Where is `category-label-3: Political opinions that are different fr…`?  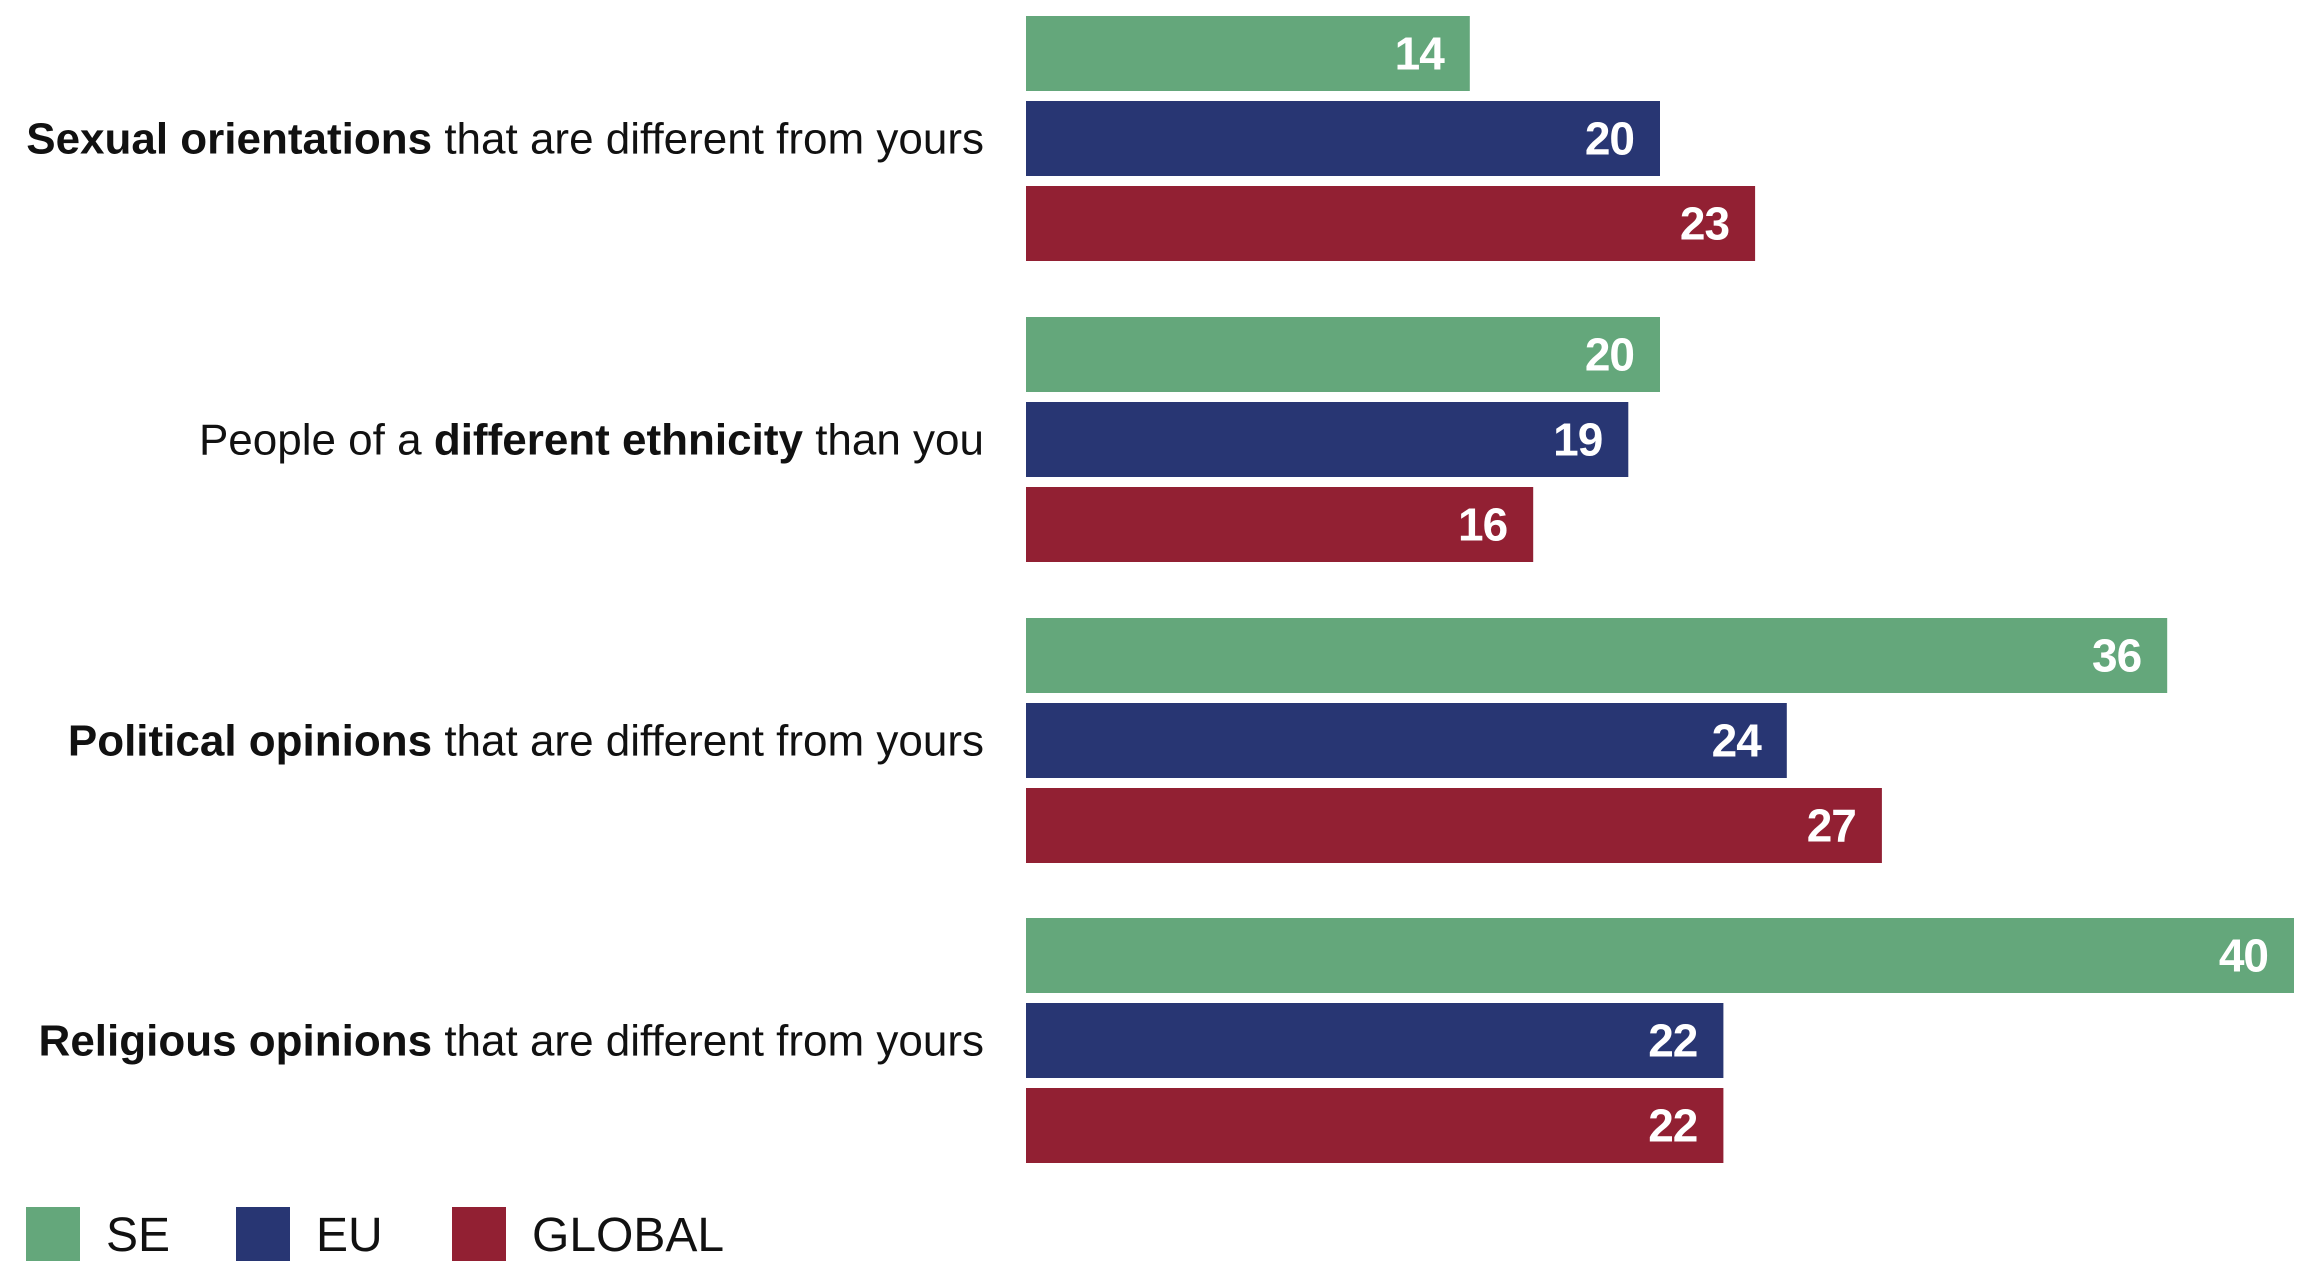
category-label-3: Political opinions that are different fr… is located at coordinates (526, 741).